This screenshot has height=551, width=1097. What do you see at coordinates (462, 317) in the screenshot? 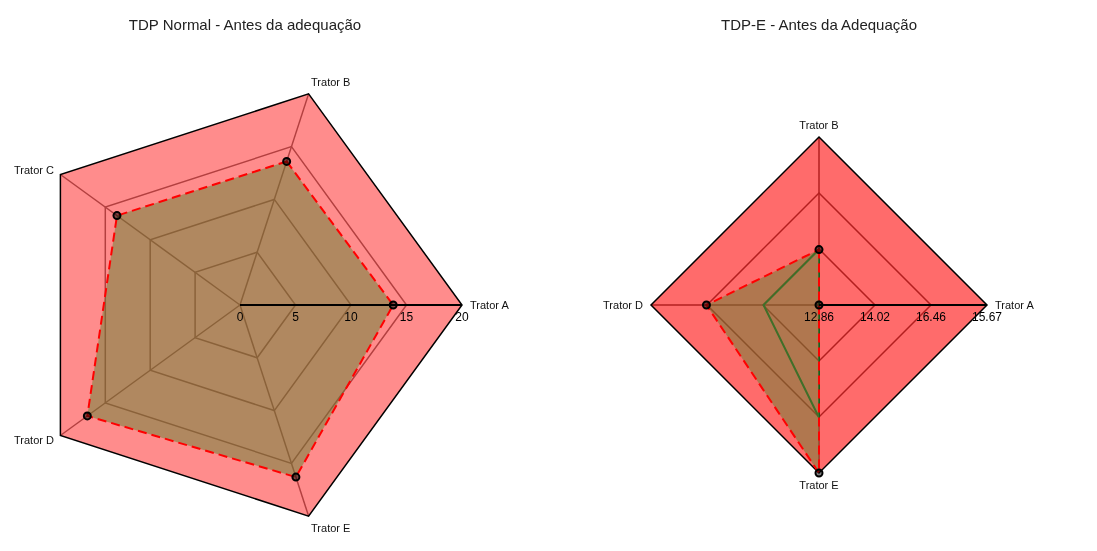
I see `y-tick-label: 20` at bounding box center [462, 317].